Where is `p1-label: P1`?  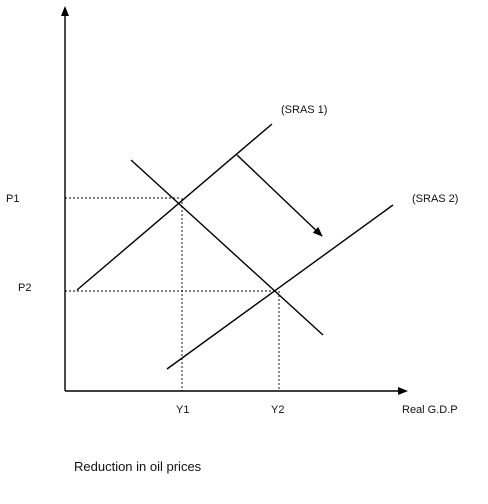 p1-label: P1 is located at coordinates (12, 199).